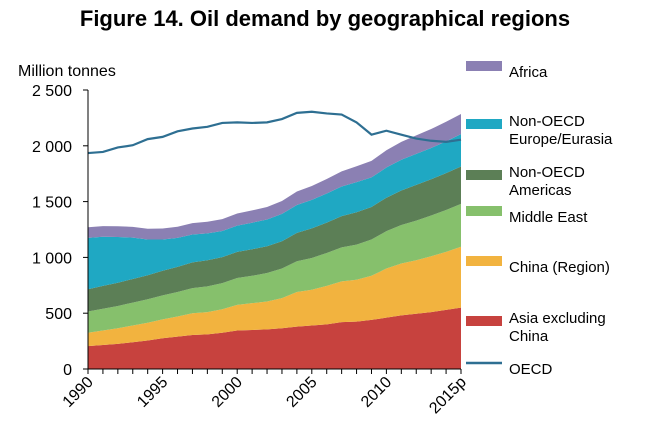 The image size is (650, 448). I want to click on legend-label-middle-east: Middle East, so click(548, 217).